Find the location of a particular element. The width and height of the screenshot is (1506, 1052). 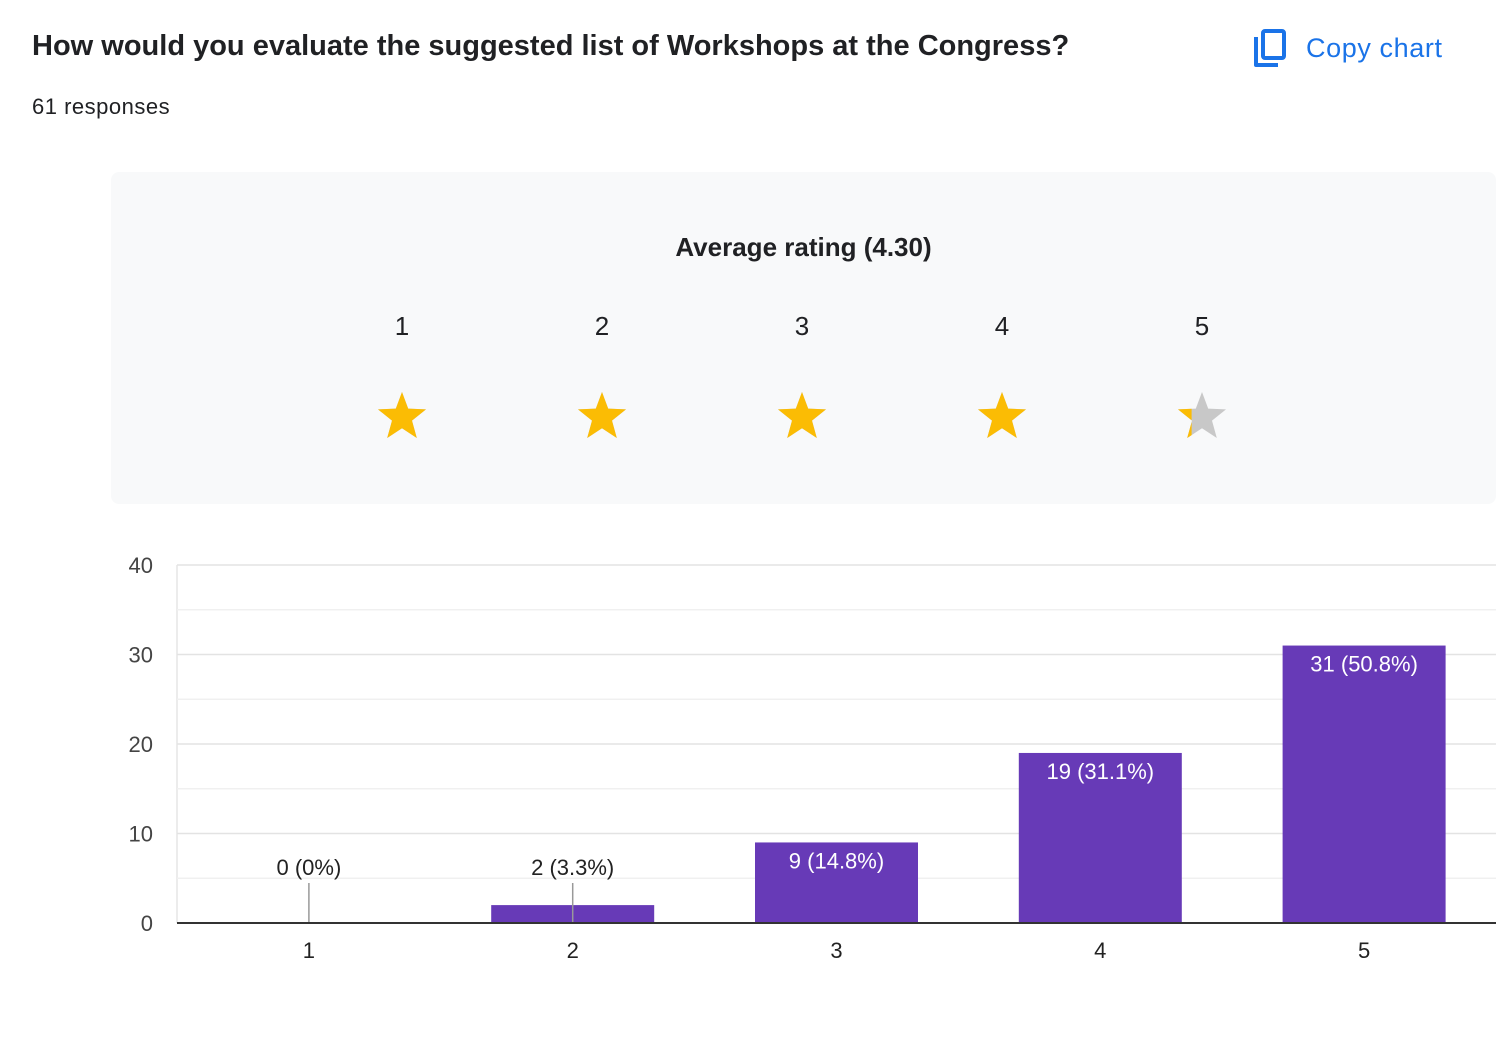

y-tick-label: 0 is located at coordinates (147, 923).